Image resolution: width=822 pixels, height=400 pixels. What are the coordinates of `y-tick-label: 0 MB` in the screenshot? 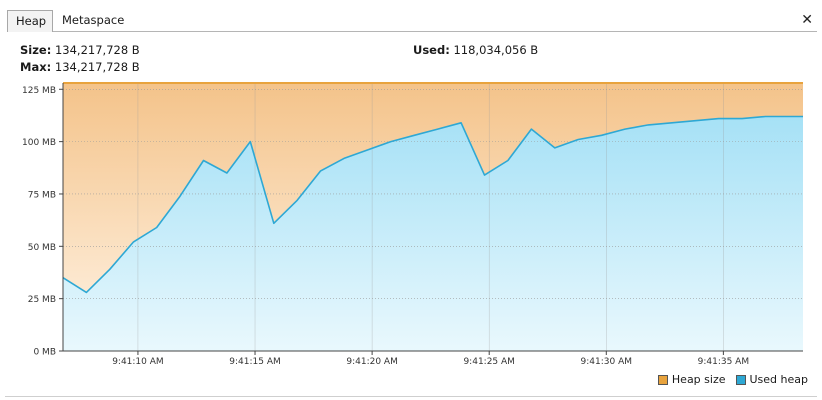 It's located at (44, 353).